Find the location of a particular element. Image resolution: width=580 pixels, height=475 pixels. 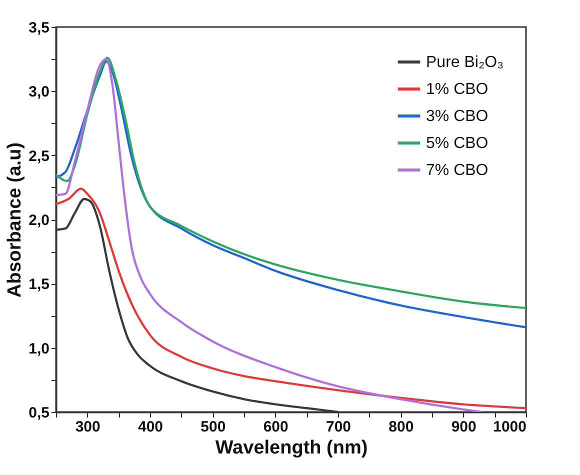

x-tick-label: 1000 is located at coordinates (509, 427).